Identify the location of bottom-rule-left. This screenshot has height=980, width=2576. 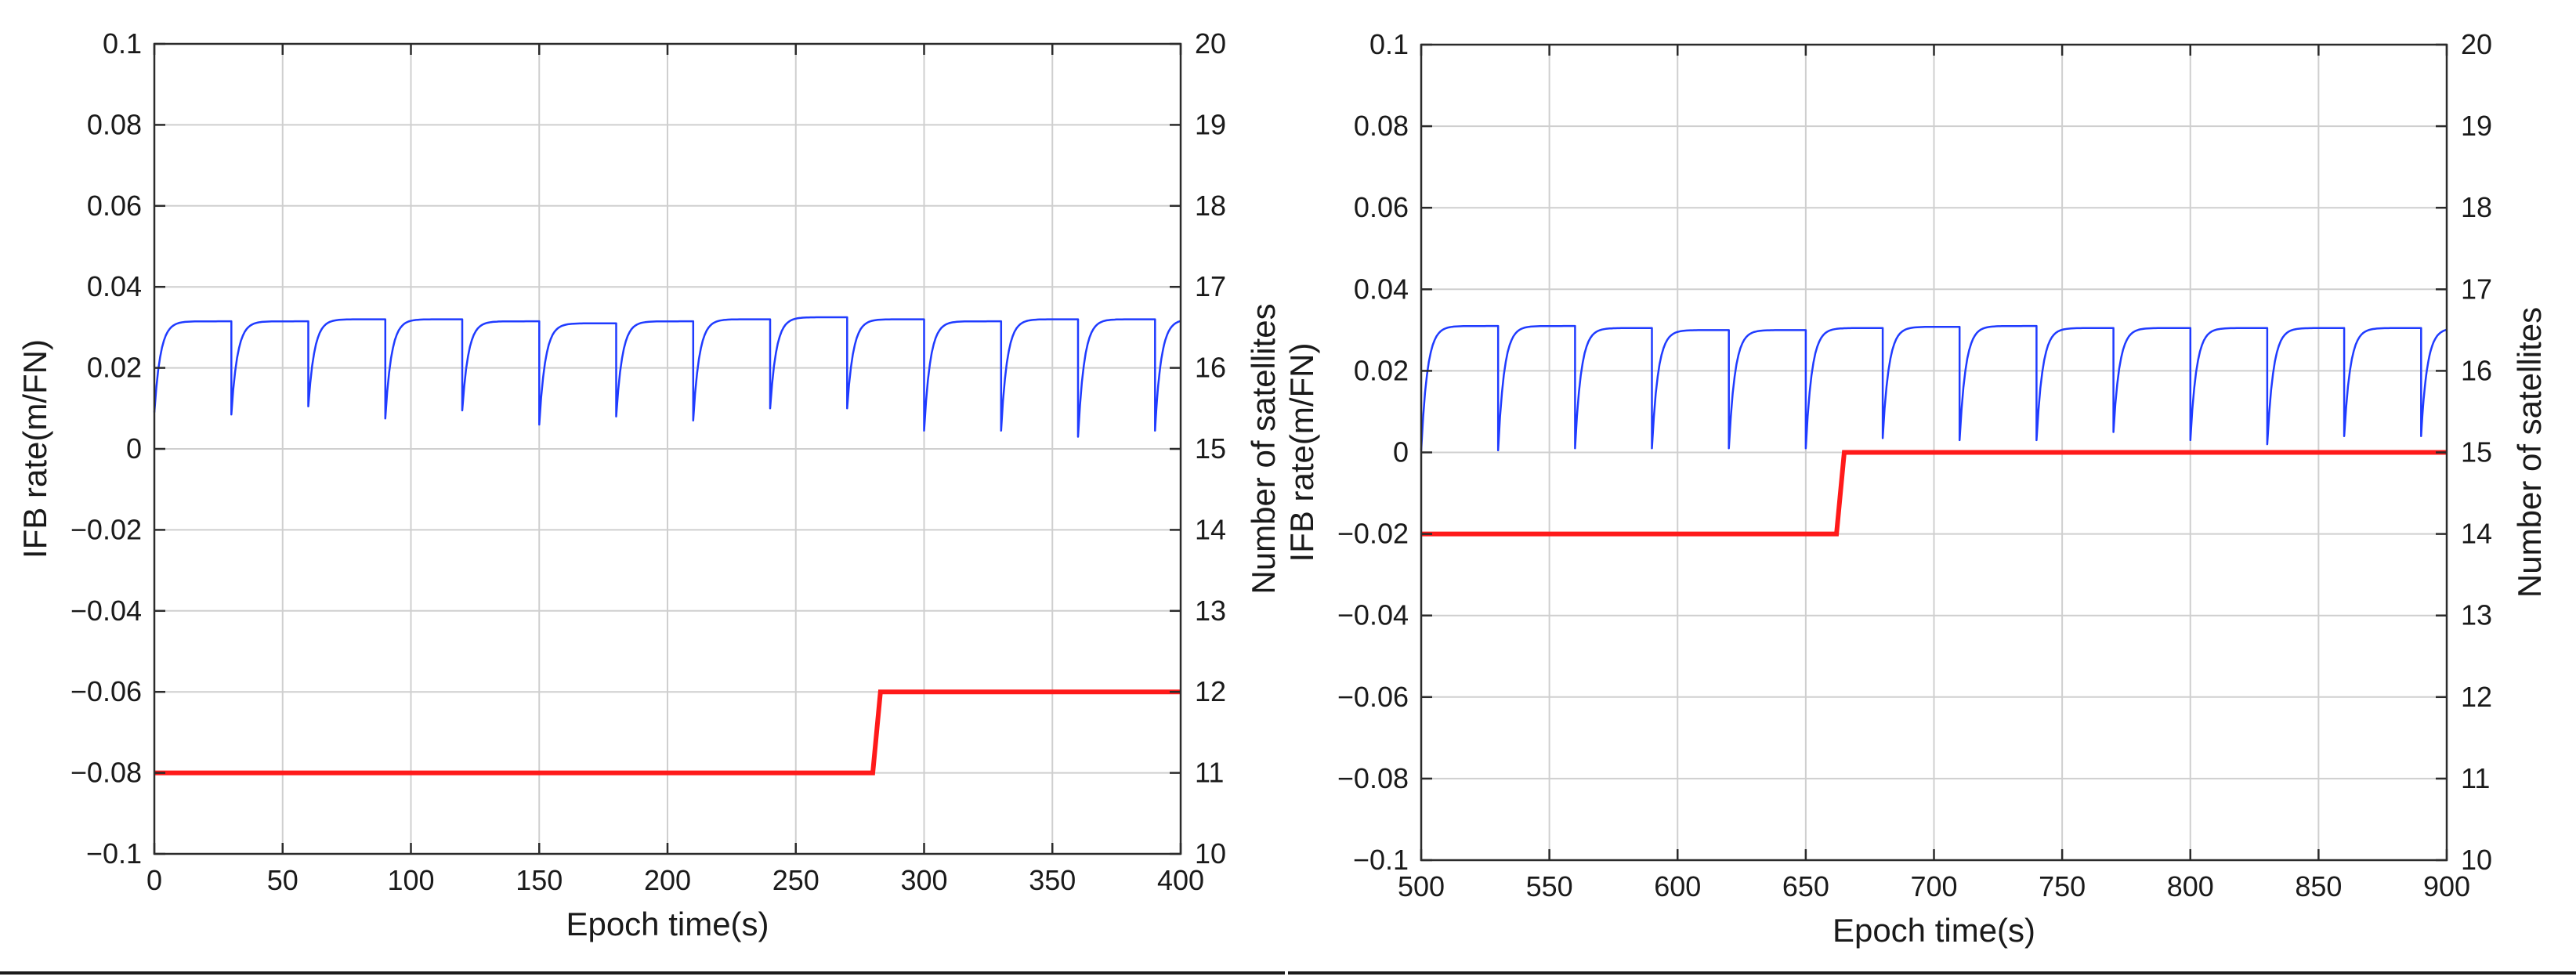
(643, 973).